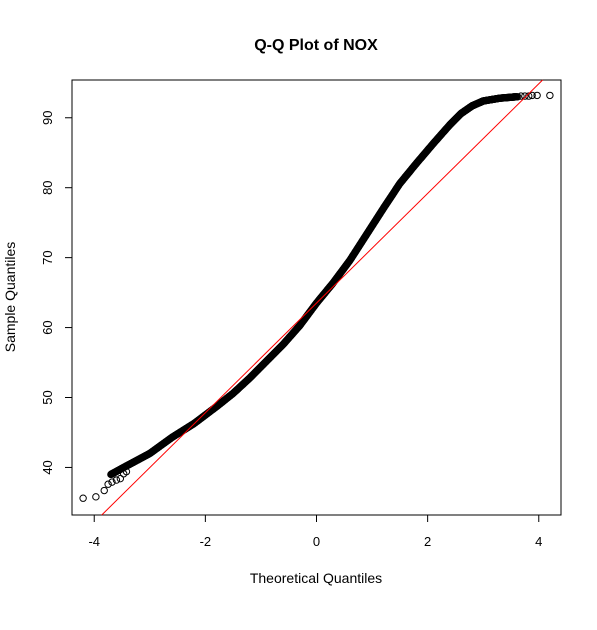 This screenshot has width=597, height=630. Describe the element at coordinates (538, 541) in the screenshot. I see `x-tick-label: 4` at that location.